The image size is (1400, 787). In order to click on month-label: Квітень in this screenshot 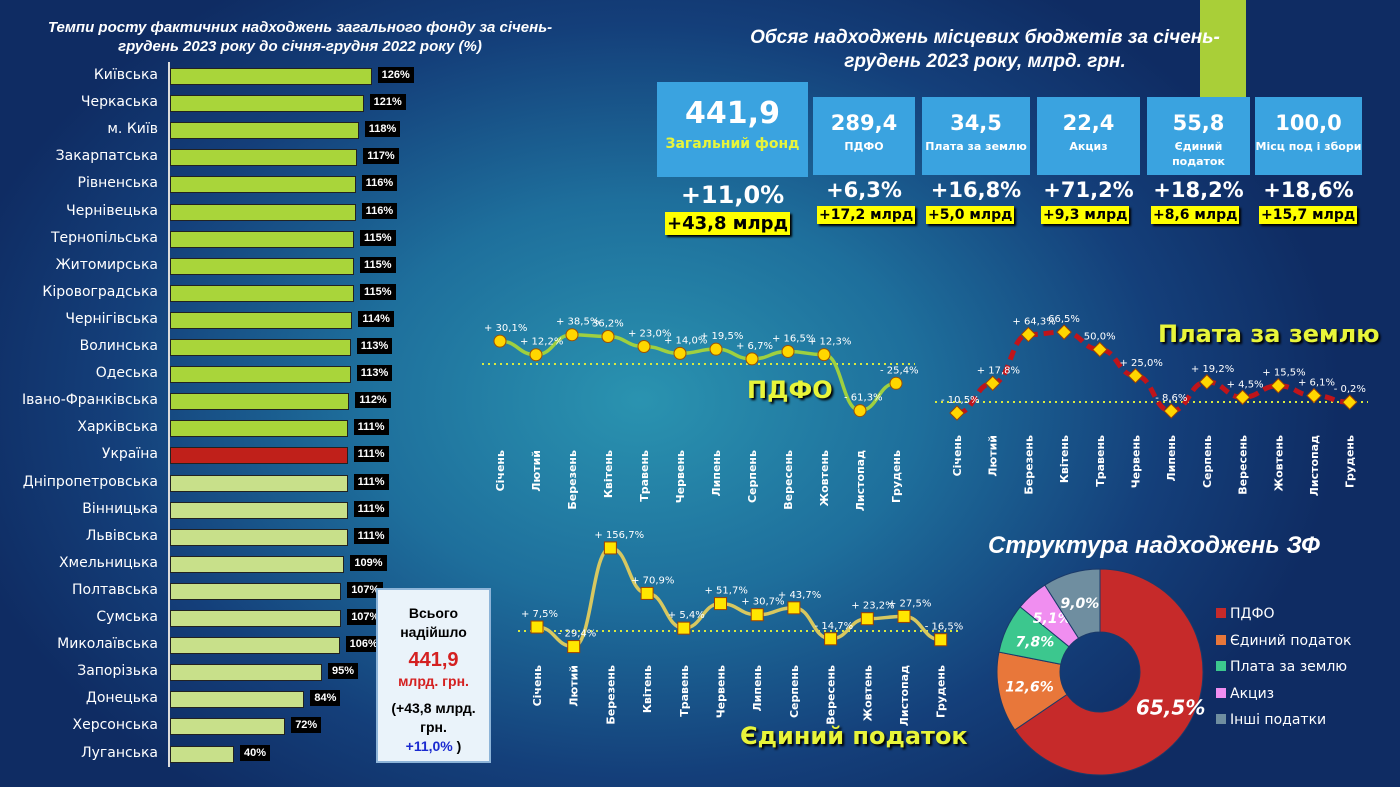, I will do `click(608, 474)`.